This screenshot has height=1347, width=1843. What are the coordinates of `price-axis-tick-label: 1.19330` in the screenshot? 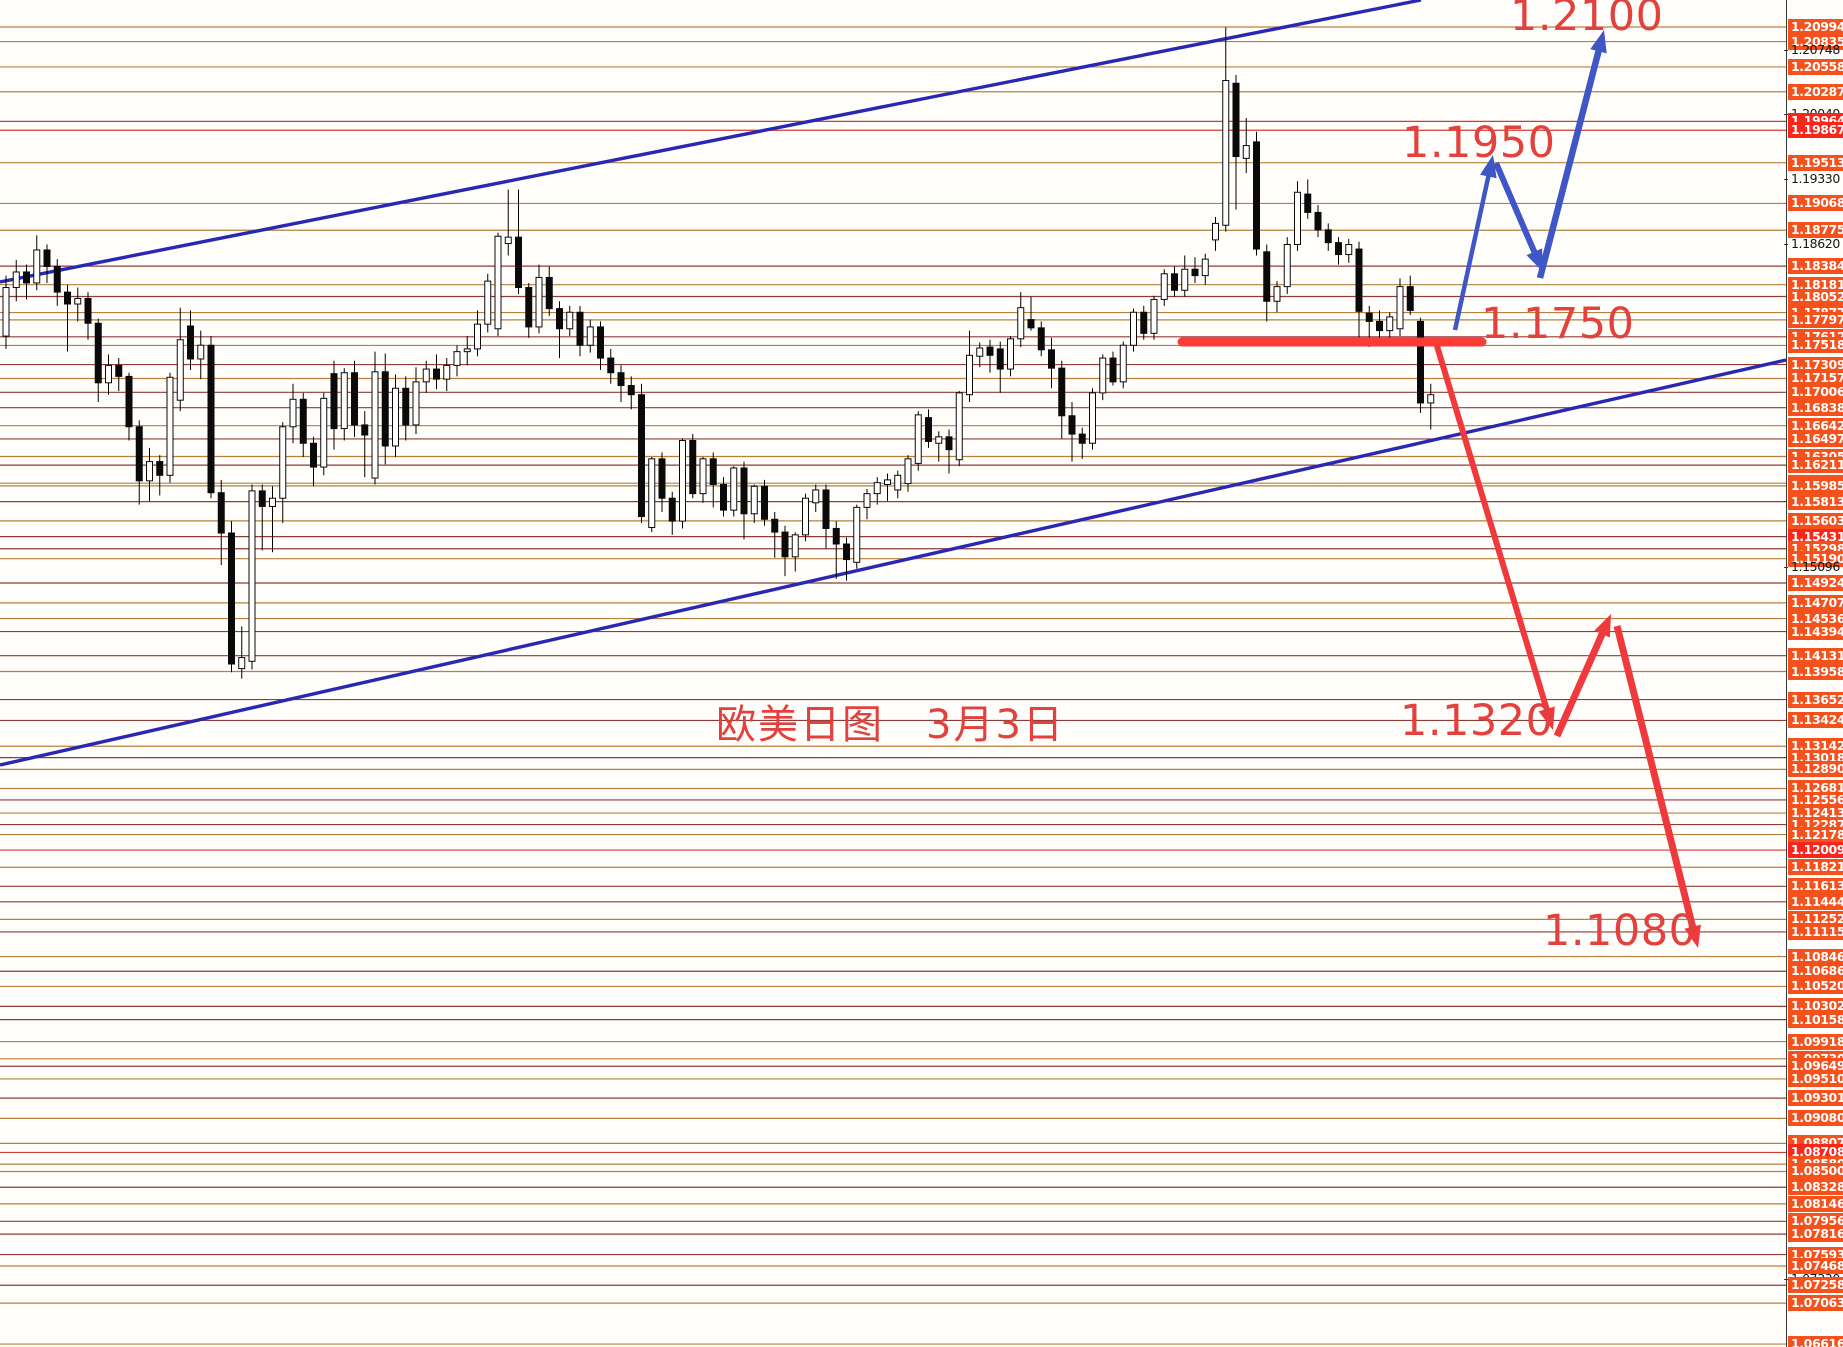 It's located at (1813, 179).